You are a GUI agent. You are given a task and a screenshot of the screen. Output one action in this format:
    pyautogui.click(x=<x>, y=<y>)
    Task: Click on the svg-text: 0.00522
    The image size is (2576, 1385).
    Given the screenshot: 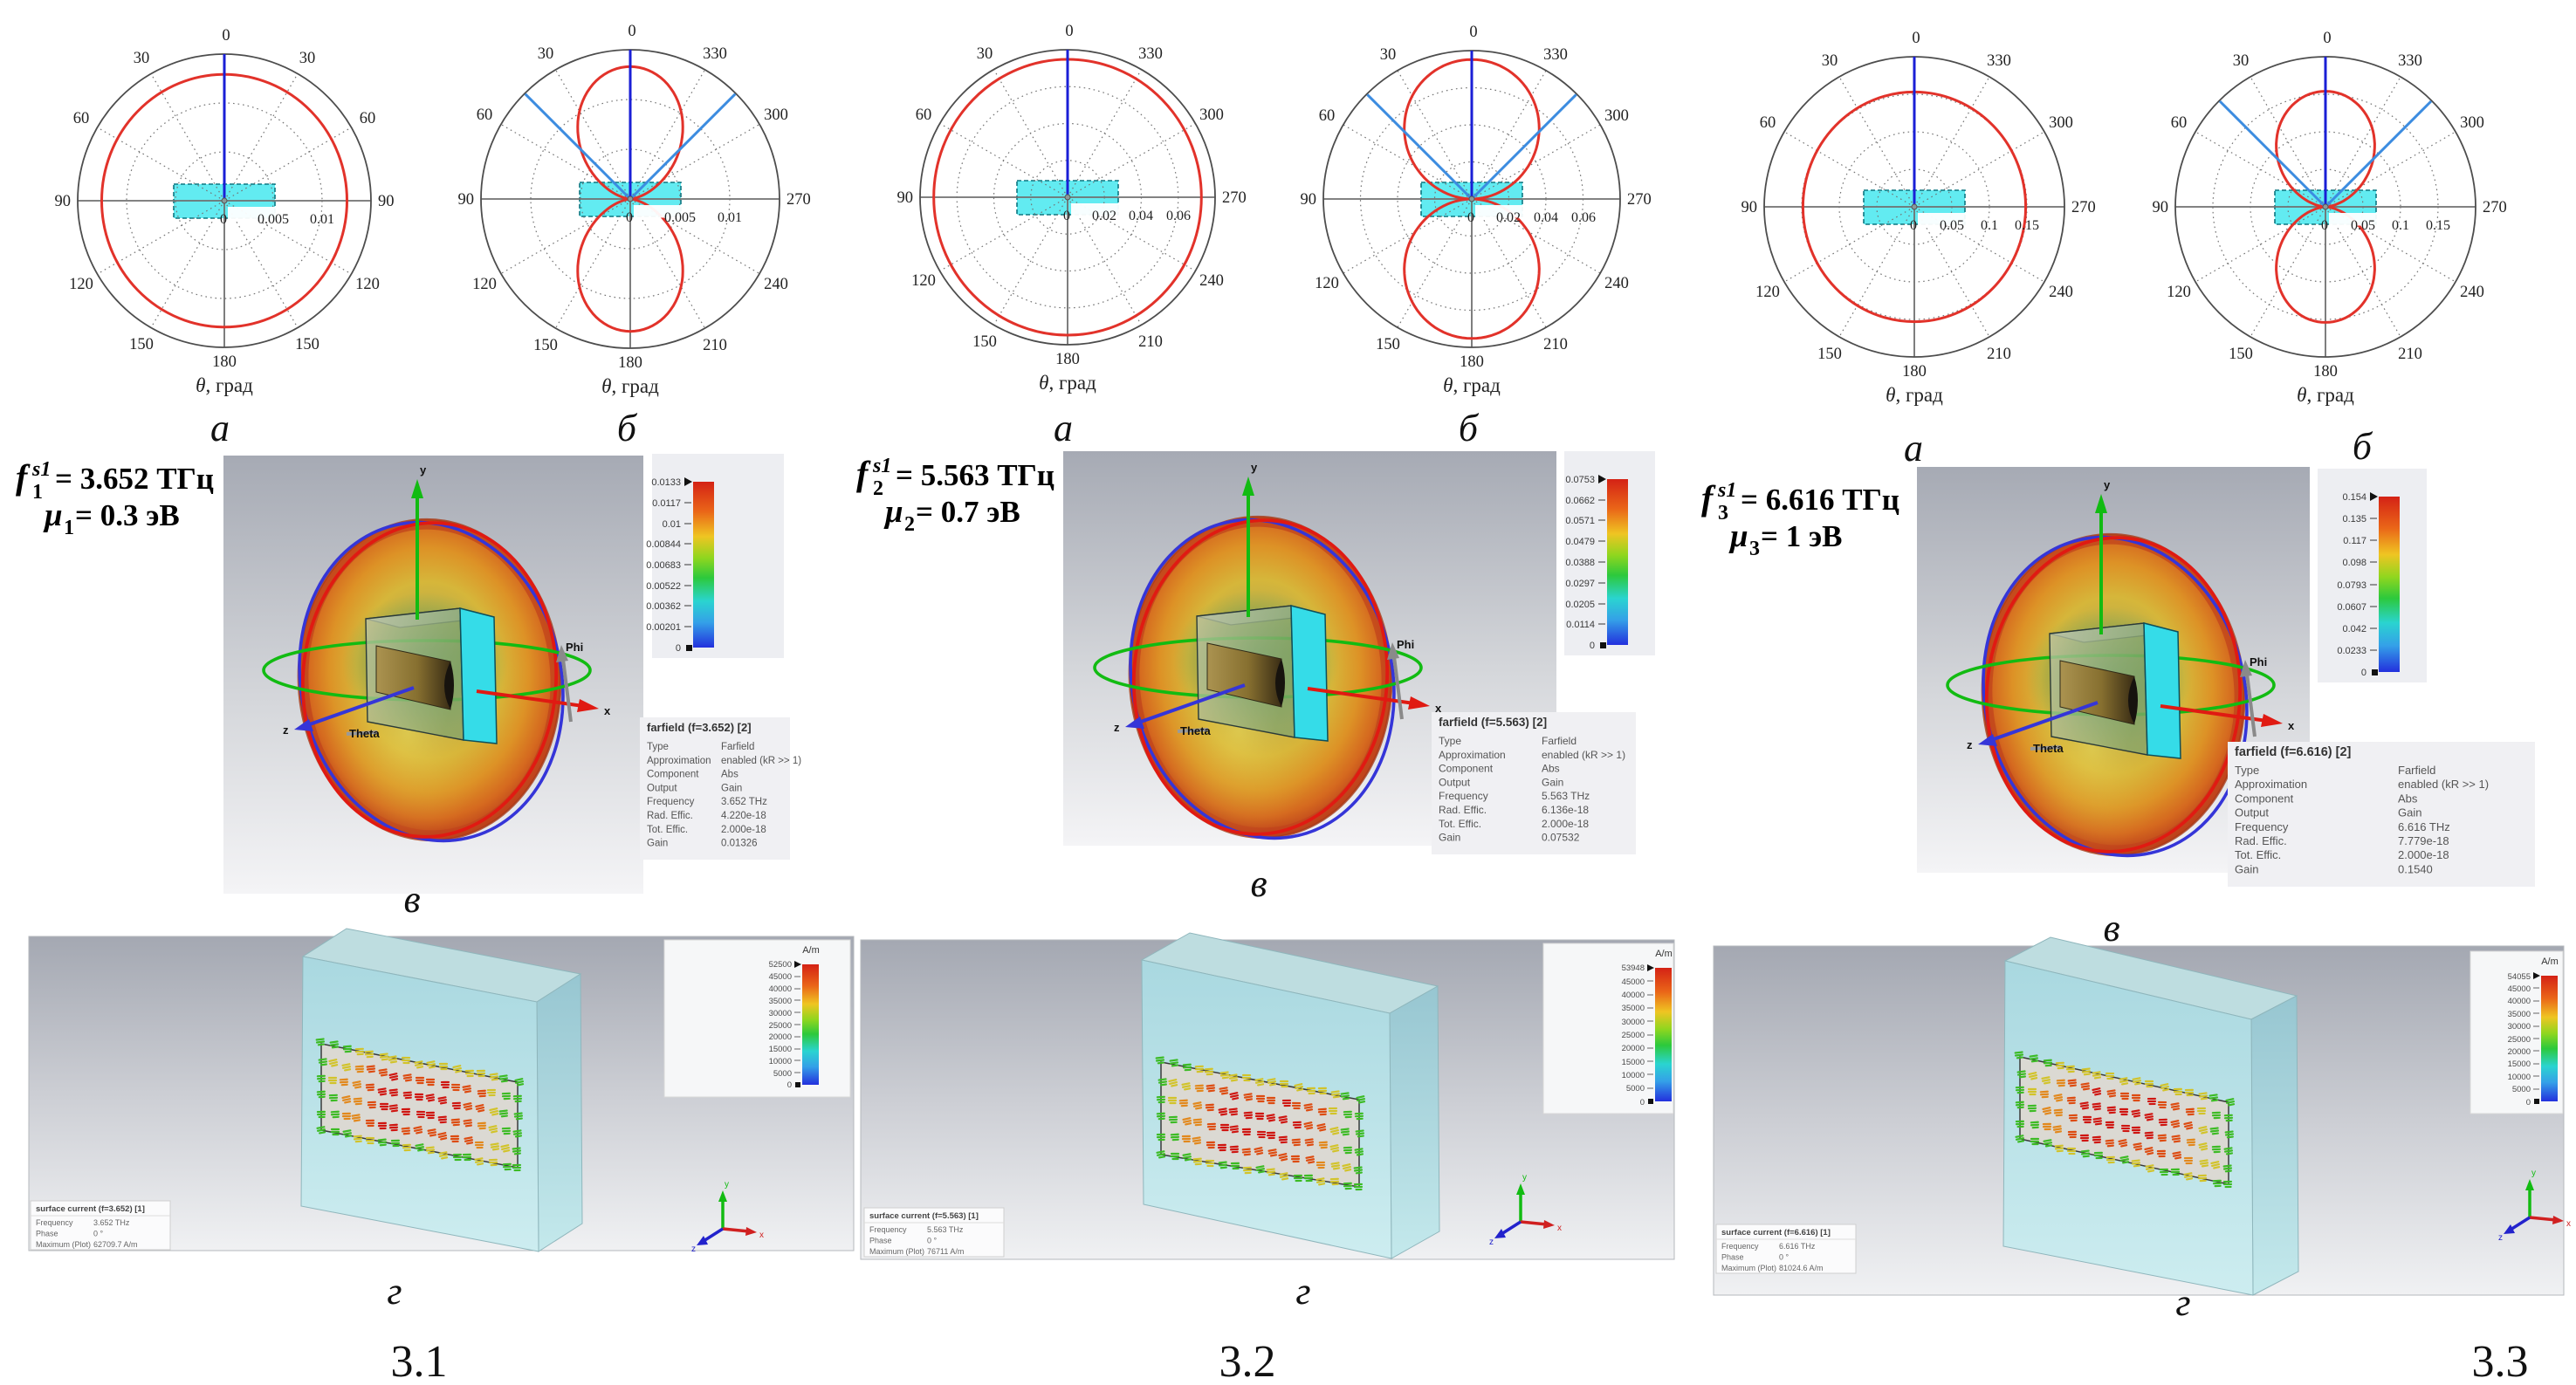 What is the action you would take?
    pyautogui.click(x=664, y=587)
    